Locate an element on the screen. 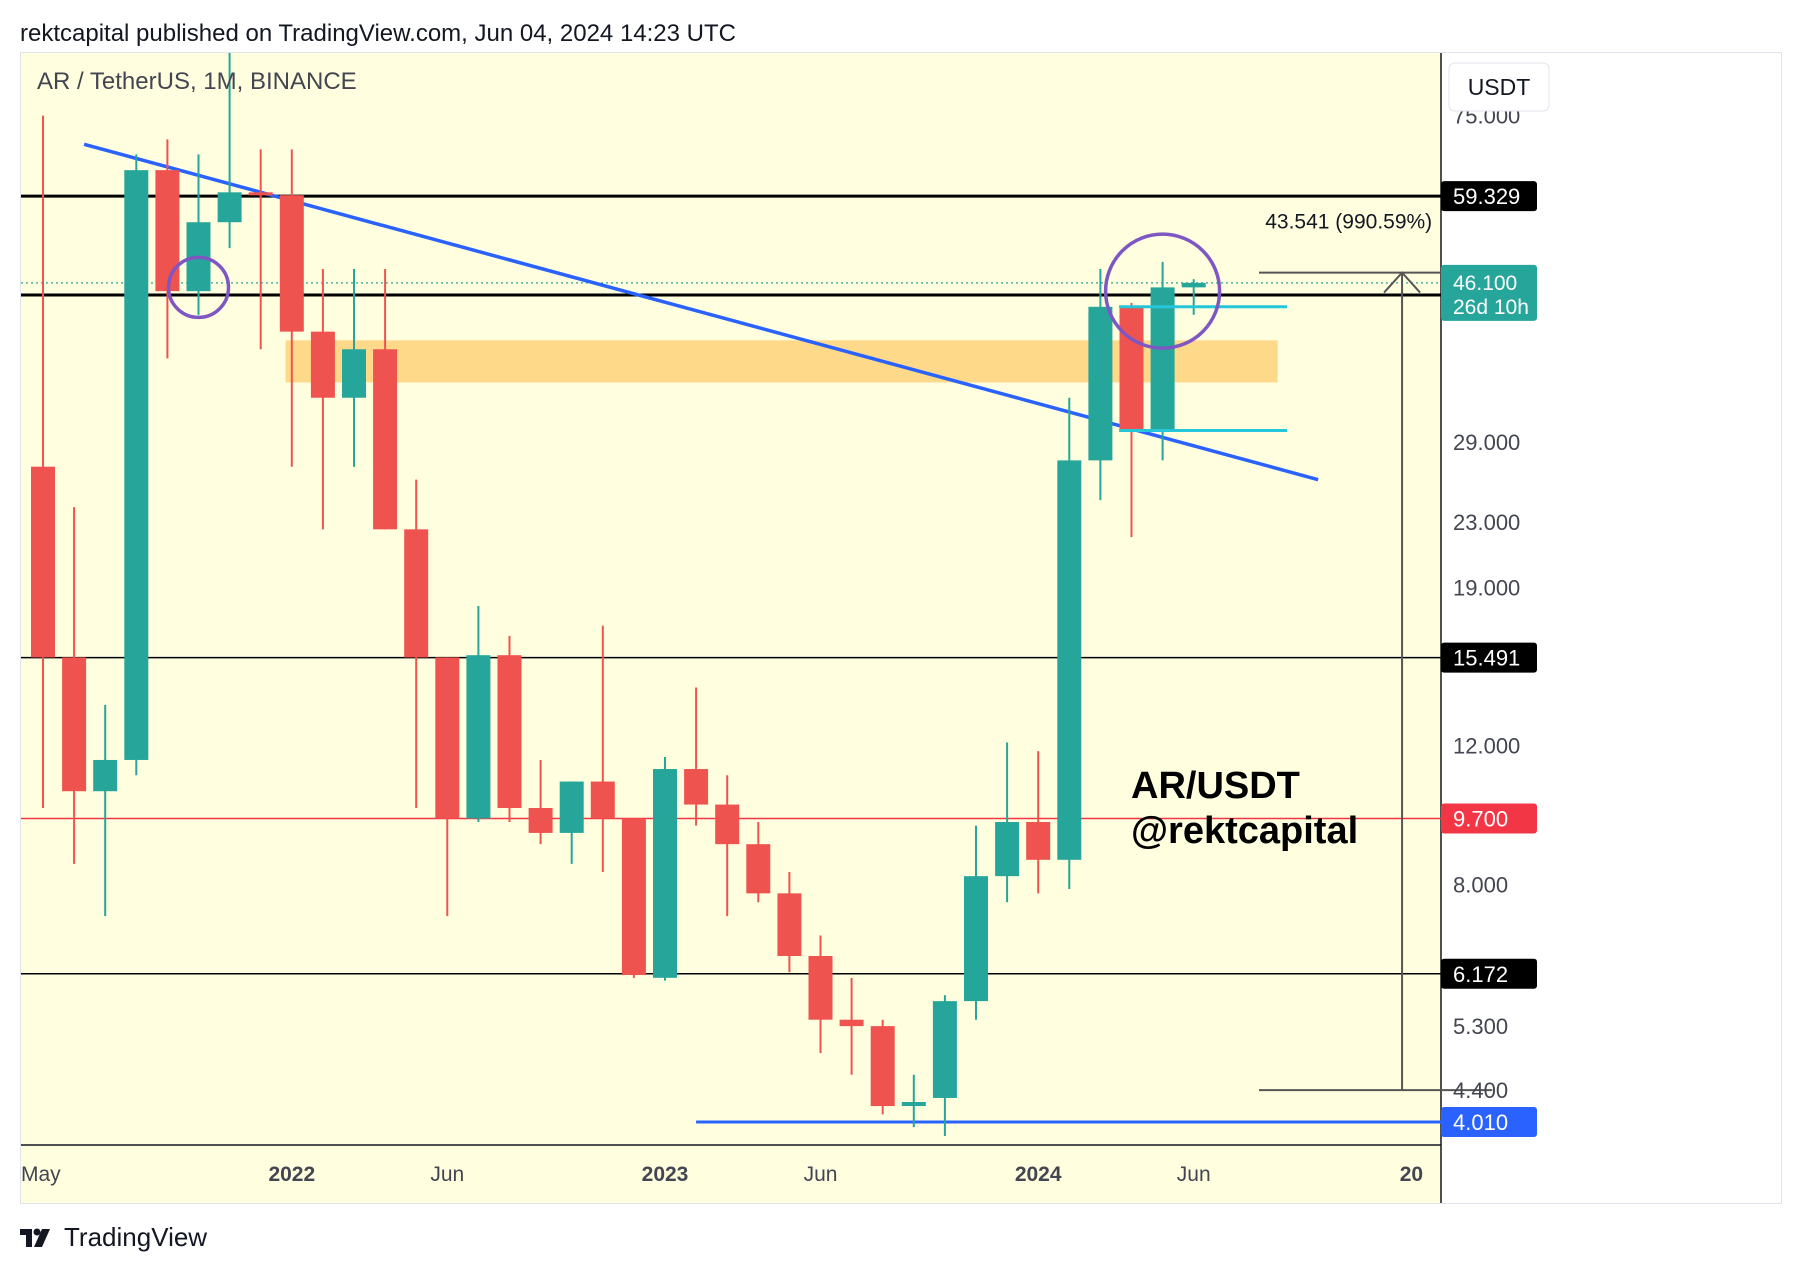 The image size is (1794, 1266). footer: TradingView is located at coordinates (113, 1237).